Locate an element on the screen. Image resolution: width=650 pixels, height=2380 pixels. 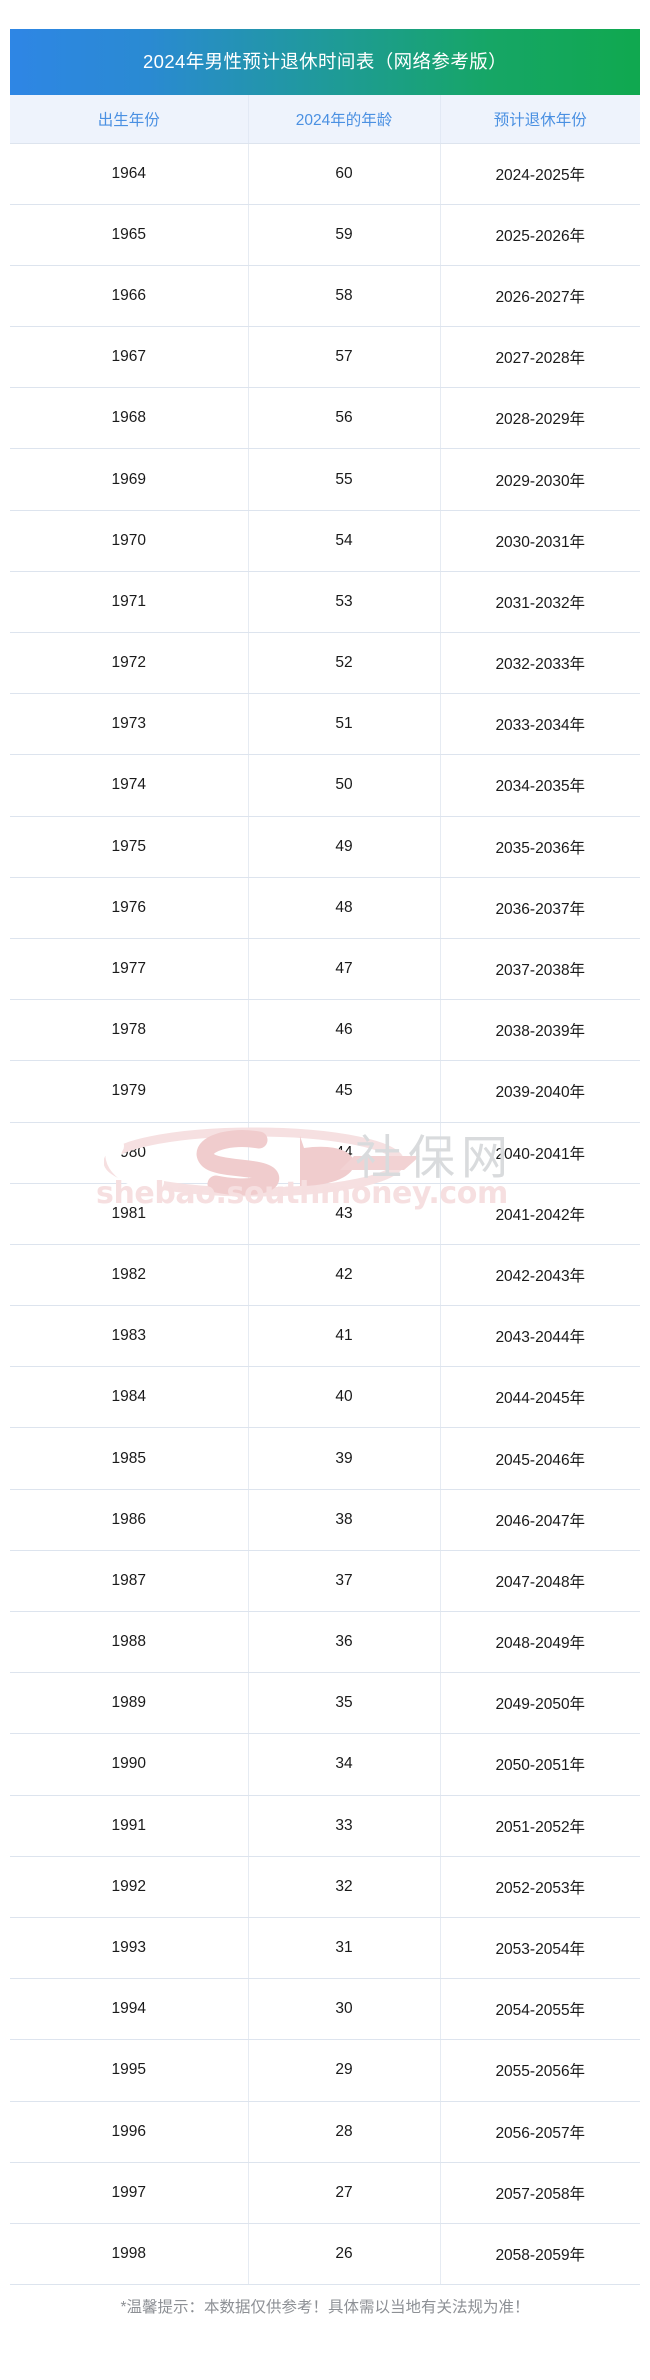
cell-birth-year: 1967 is located at coordinates (129, 357).